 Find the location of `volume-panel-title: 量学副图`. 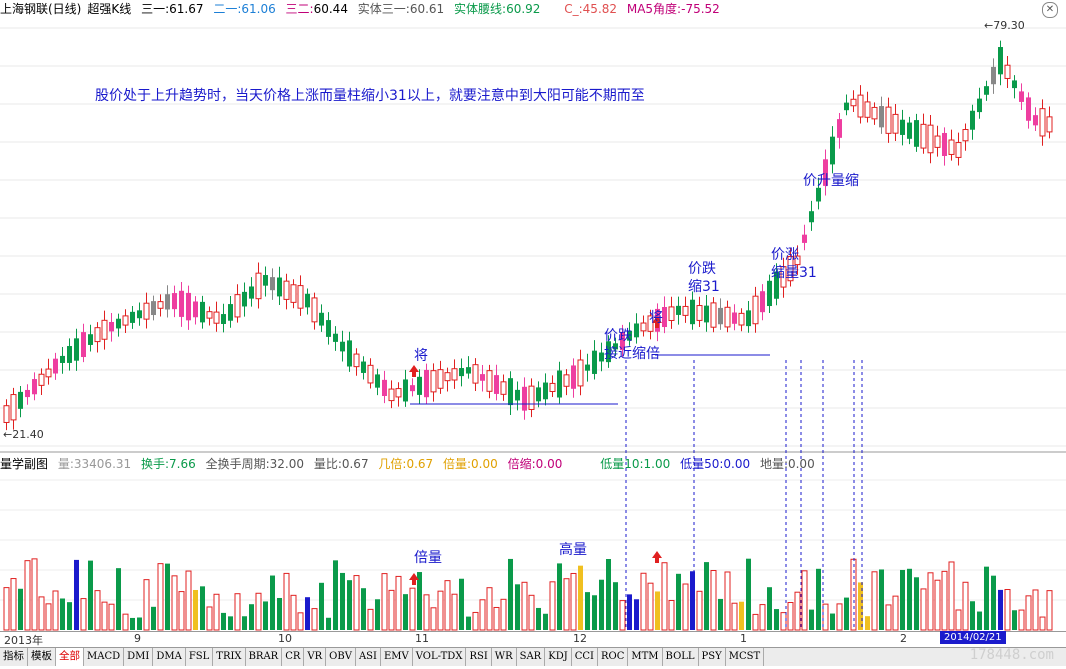

volume-panel-title: 量学副图 is located at coordinates (24, 464).